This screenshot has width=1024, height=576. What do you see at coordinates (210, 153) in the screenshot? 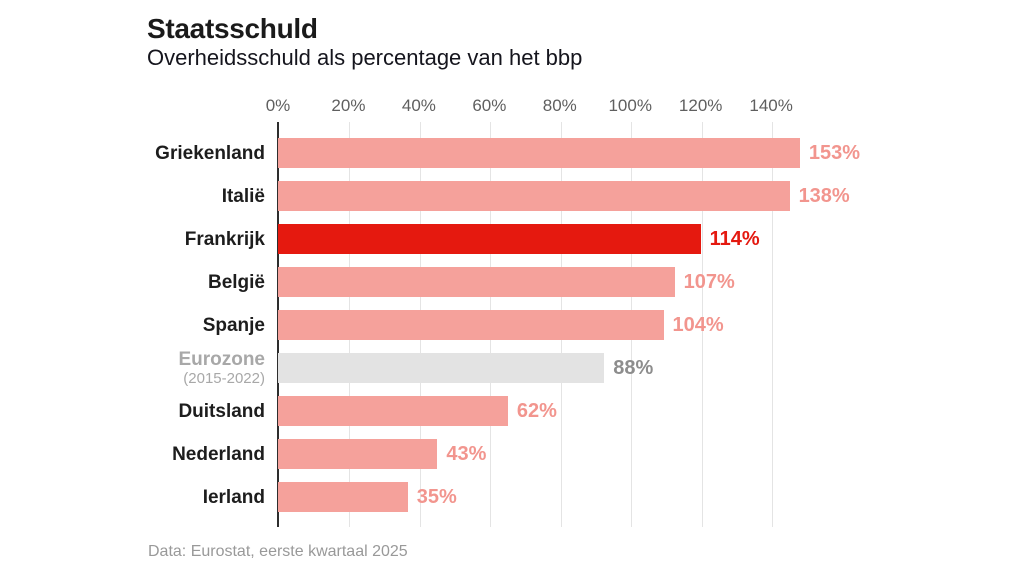
I see `category-name: Griekenland` at bounding box center [210, 153].